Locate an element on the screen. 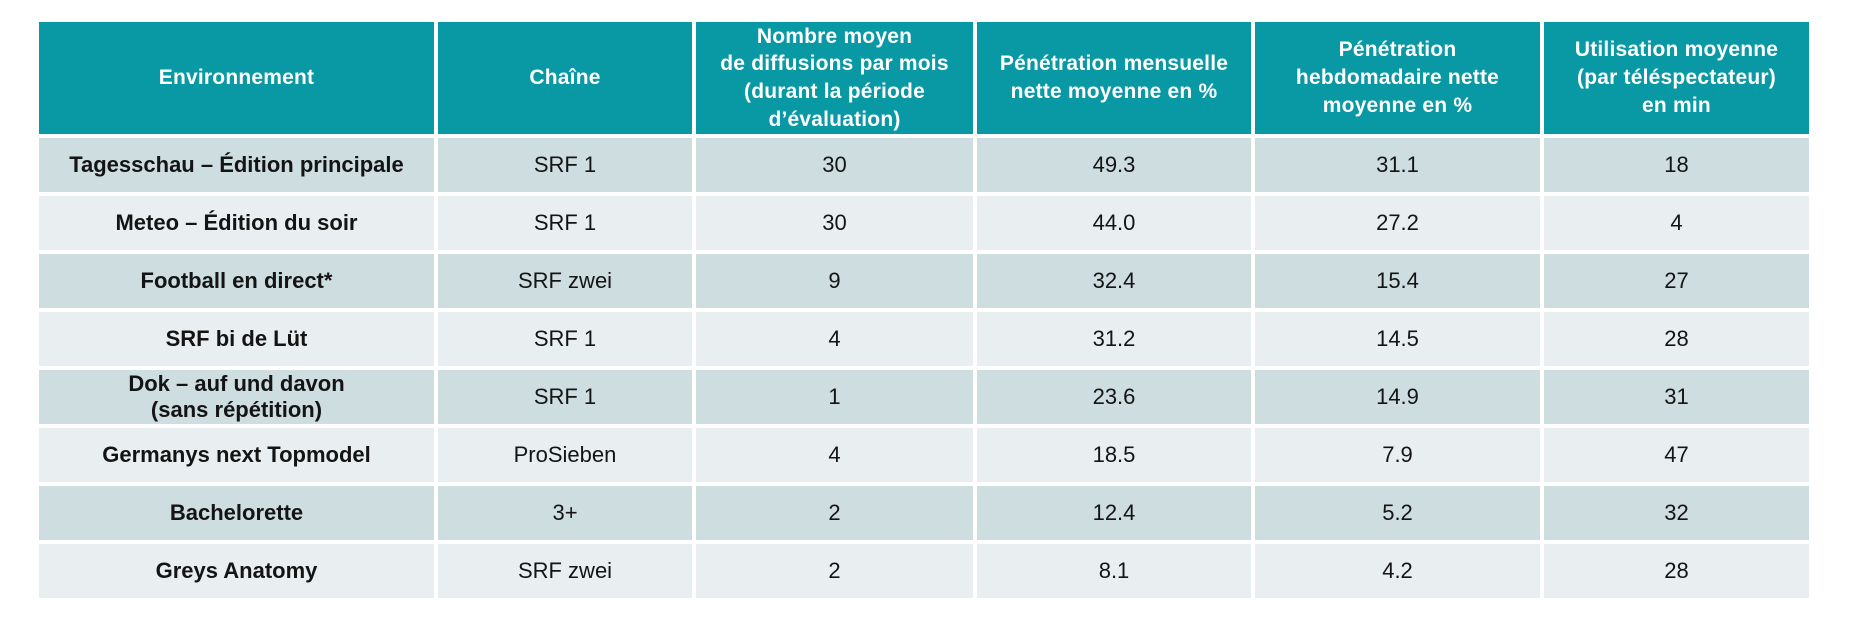  table-row: Football en direct* SRF zwei 9 32.4 15.4 27 is located at coordinates (924, 281).